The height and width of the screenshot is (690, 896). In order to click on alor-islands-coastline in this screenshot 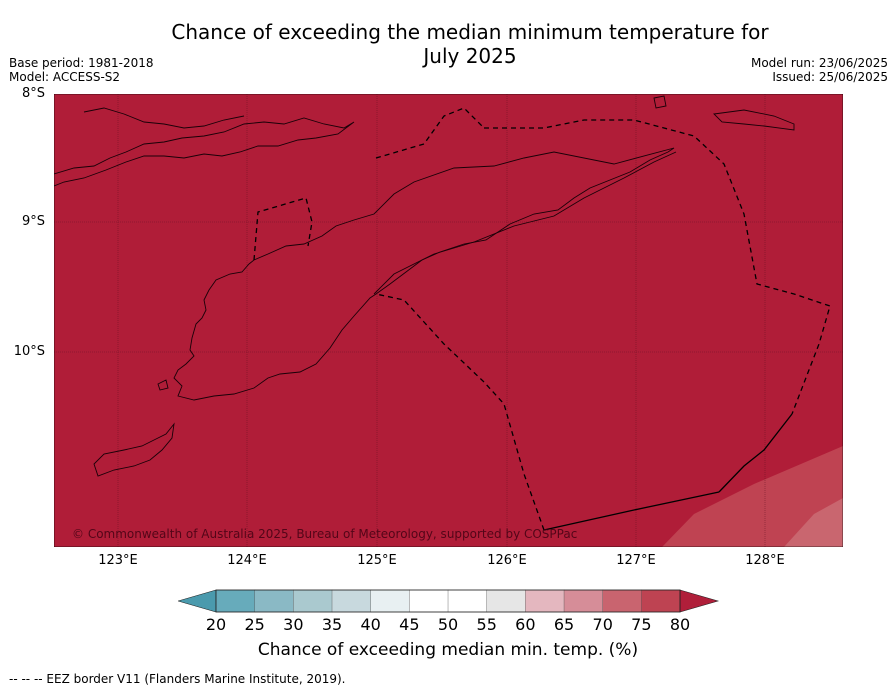, I will do `click(204, 152)`.